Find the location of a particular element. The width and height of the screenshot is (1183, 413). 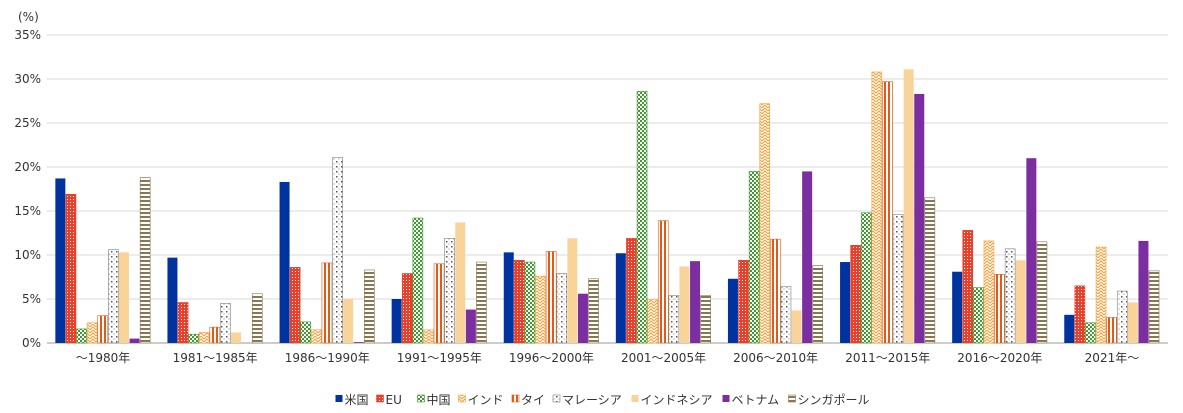

x-tick-label: 1996～2000年 is located at coordinates (551, 358).